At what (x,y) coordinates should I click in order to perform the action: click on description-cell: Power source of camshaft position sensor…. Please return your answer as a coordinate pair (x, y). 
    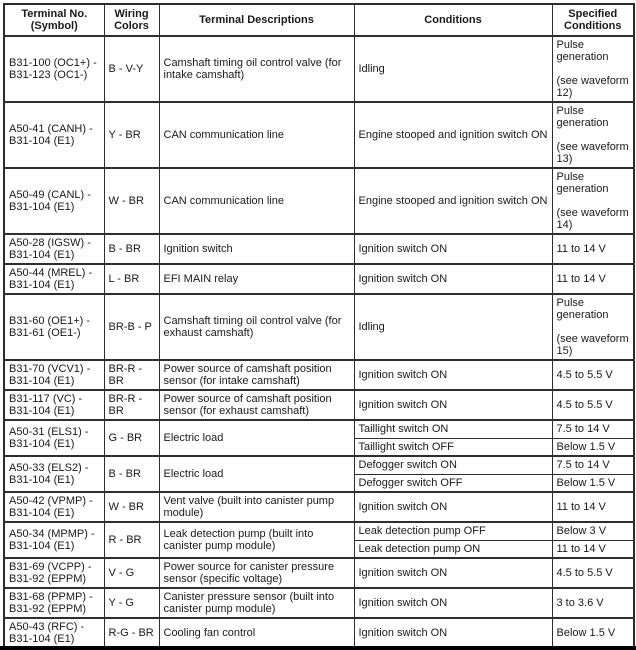
    Looking at the image, I should click on (256, 405).